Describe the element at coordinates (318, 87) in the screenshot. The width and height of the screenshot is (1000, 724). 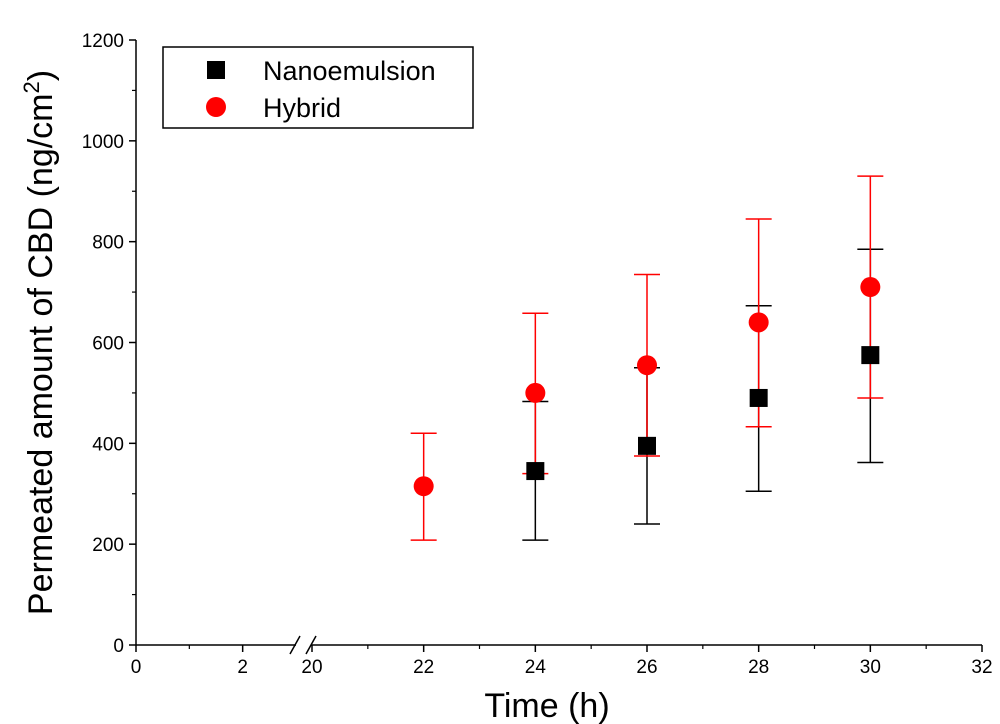
I see `legend: Nanoemulsion Hybrid` at that location.